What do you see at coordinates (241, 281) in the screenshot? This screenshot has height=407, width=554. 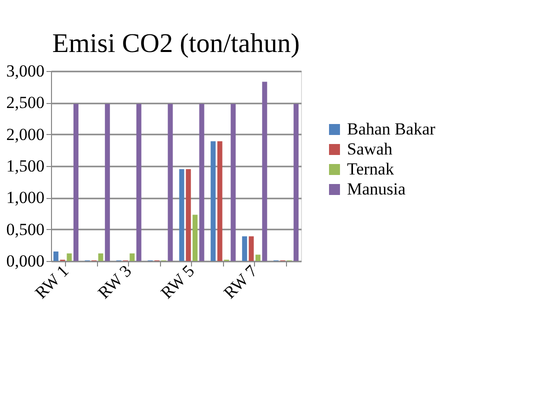 I see `x-tick-label: RW 7` at bounding box center [241, 281].